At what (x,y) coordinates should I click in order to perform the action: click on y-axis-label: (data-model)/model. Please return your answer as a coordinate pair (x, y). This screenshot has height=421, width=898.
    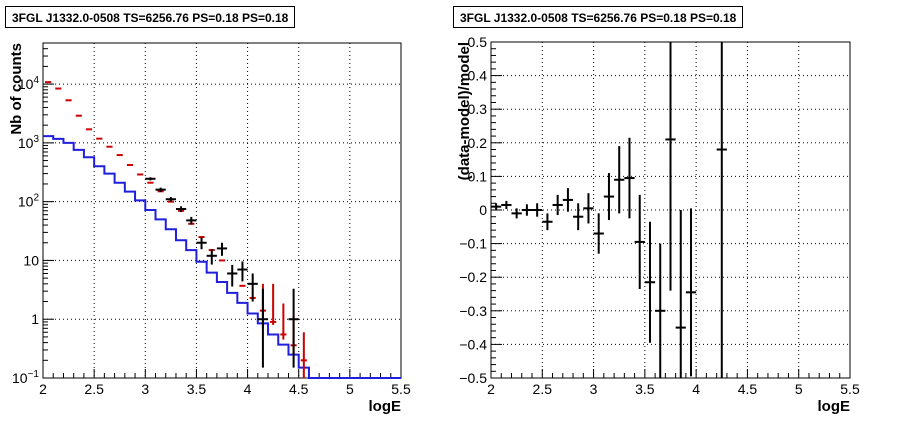
    Looking at the image, I should click on (464, 111).